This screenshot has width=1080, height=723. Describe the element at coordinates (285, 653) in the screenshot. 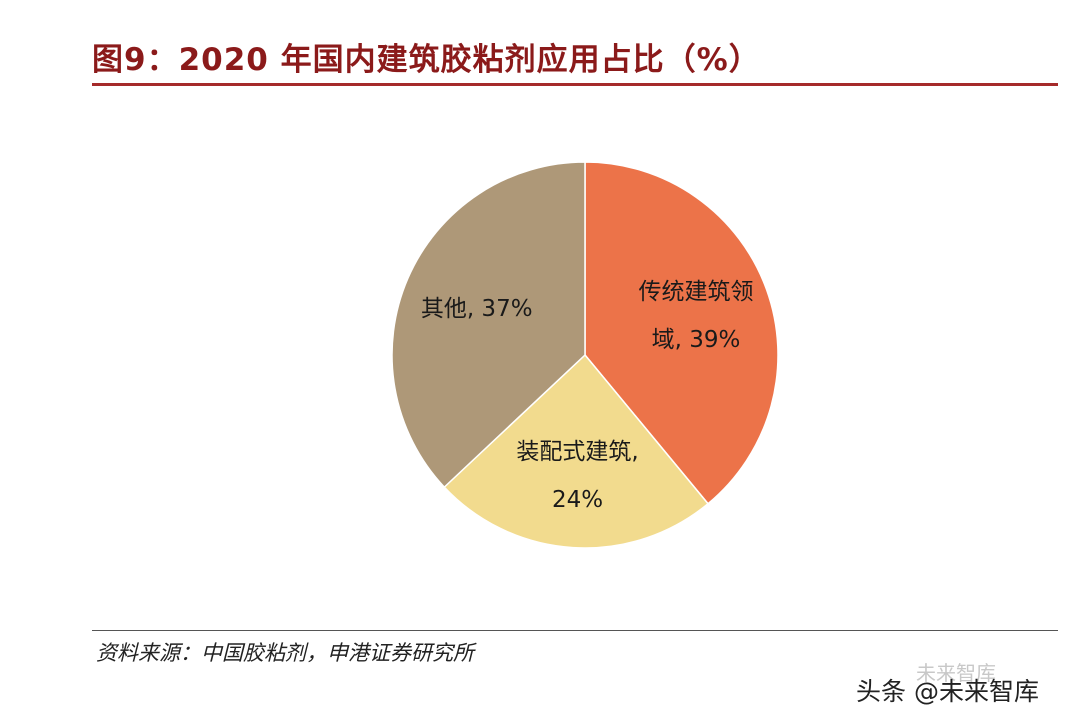

I see `source-note: 资料来源：中国胶粘剂，申港证券研究所` at that location.